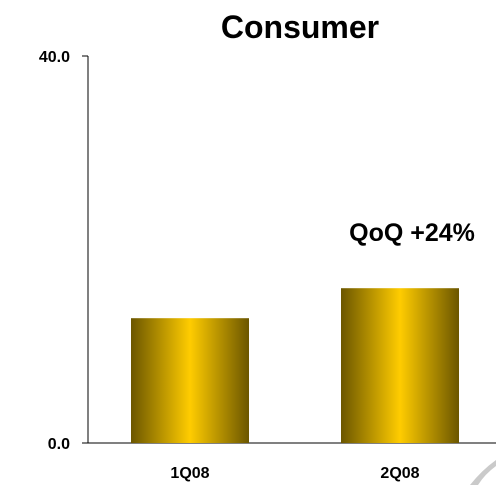  I want to click on y-tick-label-min: 0.0, so click(59, 444).